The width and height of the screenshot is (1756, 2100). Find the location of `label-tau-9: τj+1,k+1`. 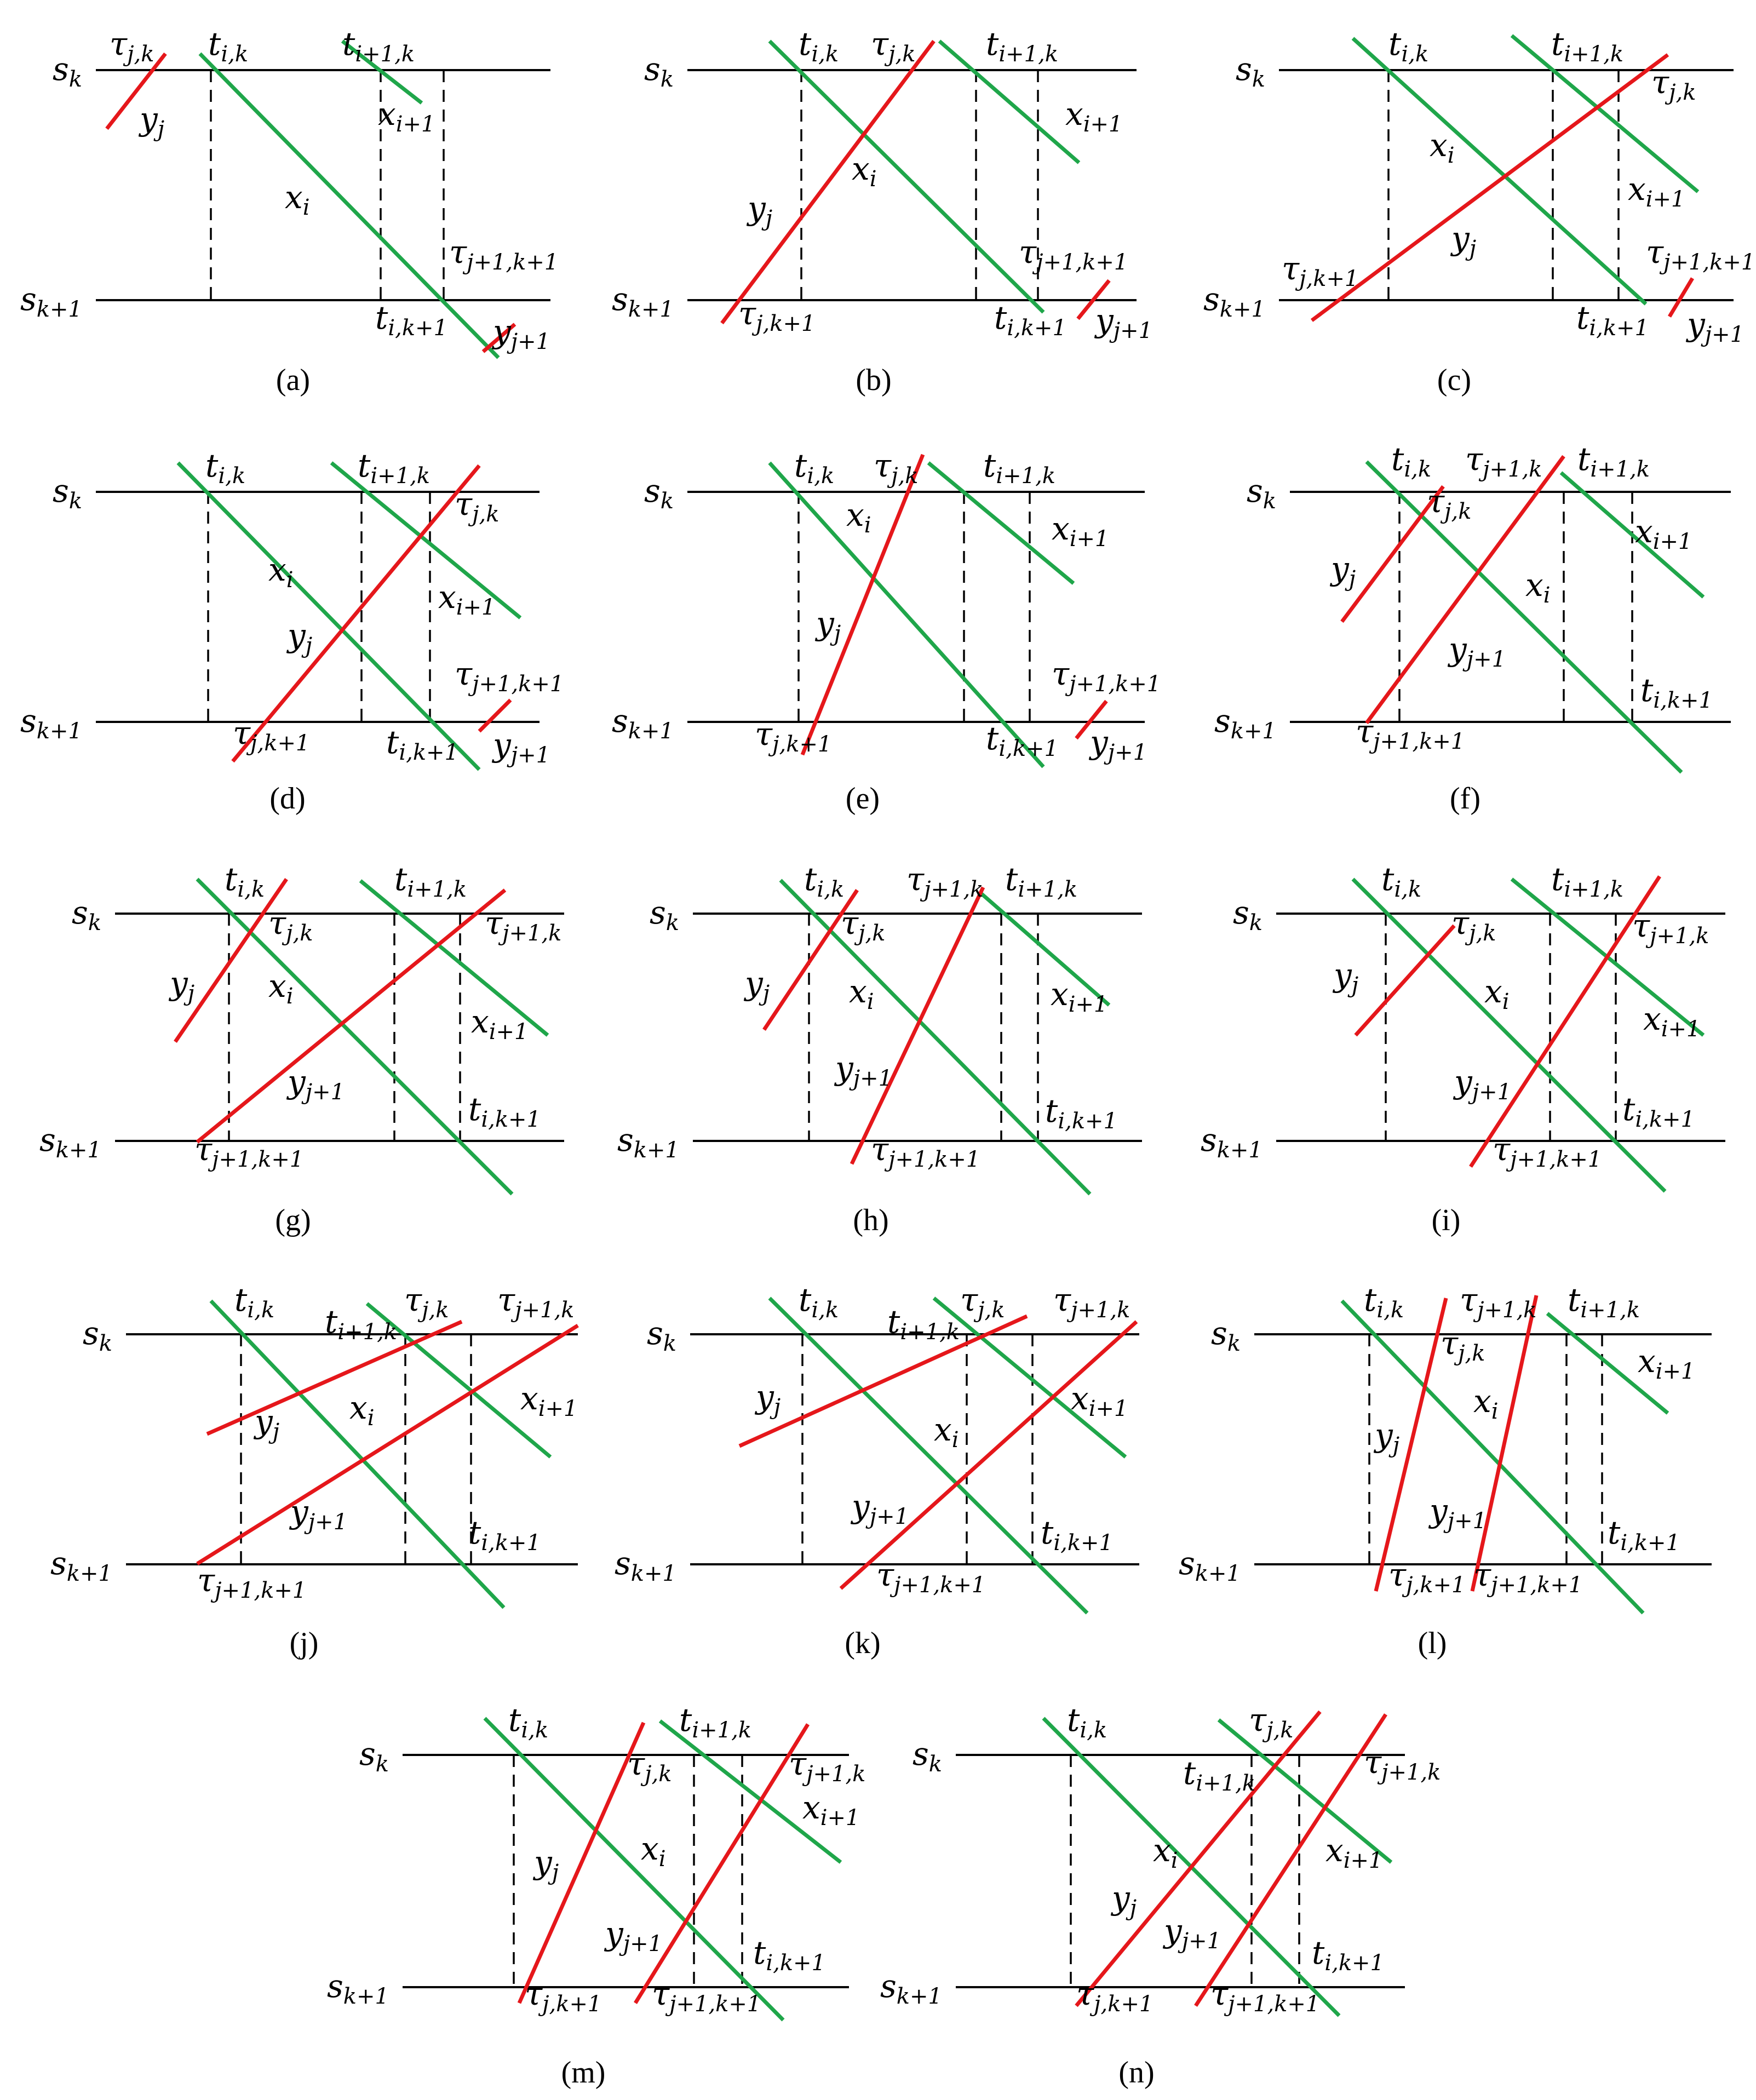

label-tau-9: τj+1,k+1 is located at coordinates (252, 1582).